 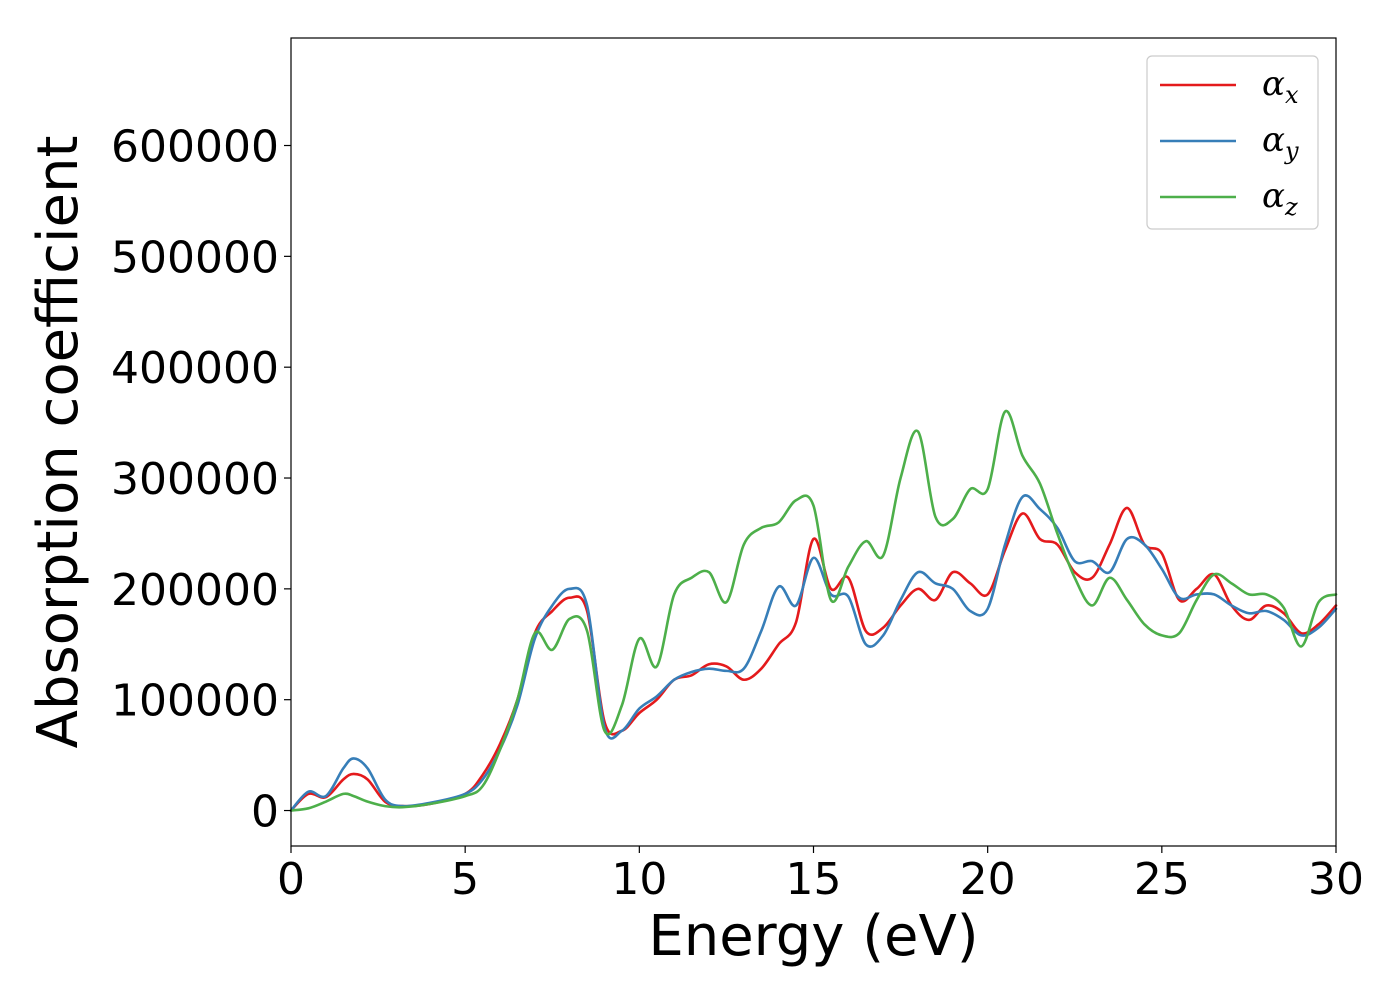 I want to click on y-tick-label: 400000, so click(x=195, y=368).